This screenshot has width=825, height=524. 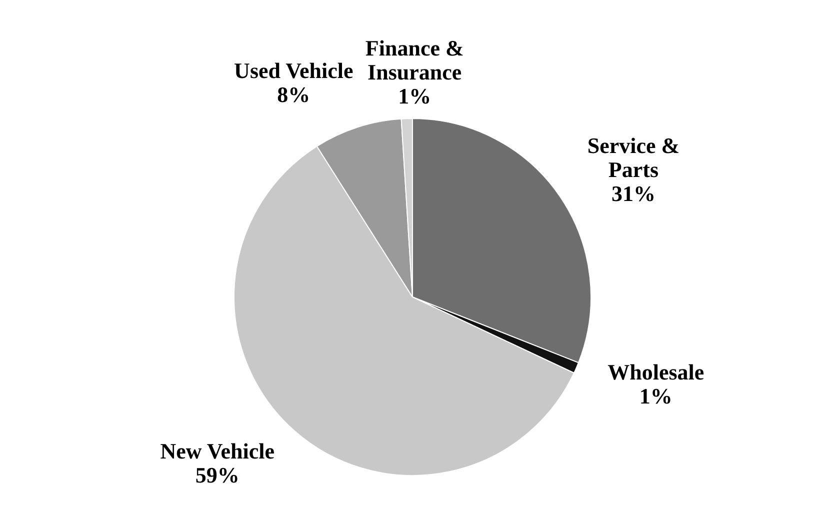 I want to click on data-label: 59%, so click(x=217, y=475).